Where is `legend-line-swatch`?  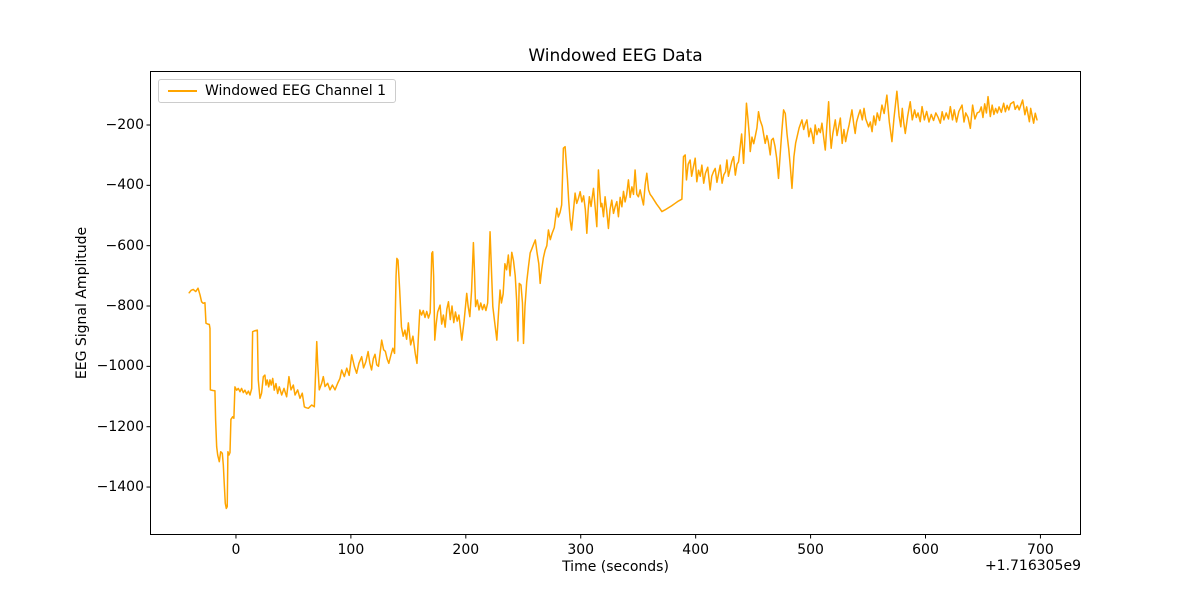
legend-line-swatch is located at coordinates (182, 91).